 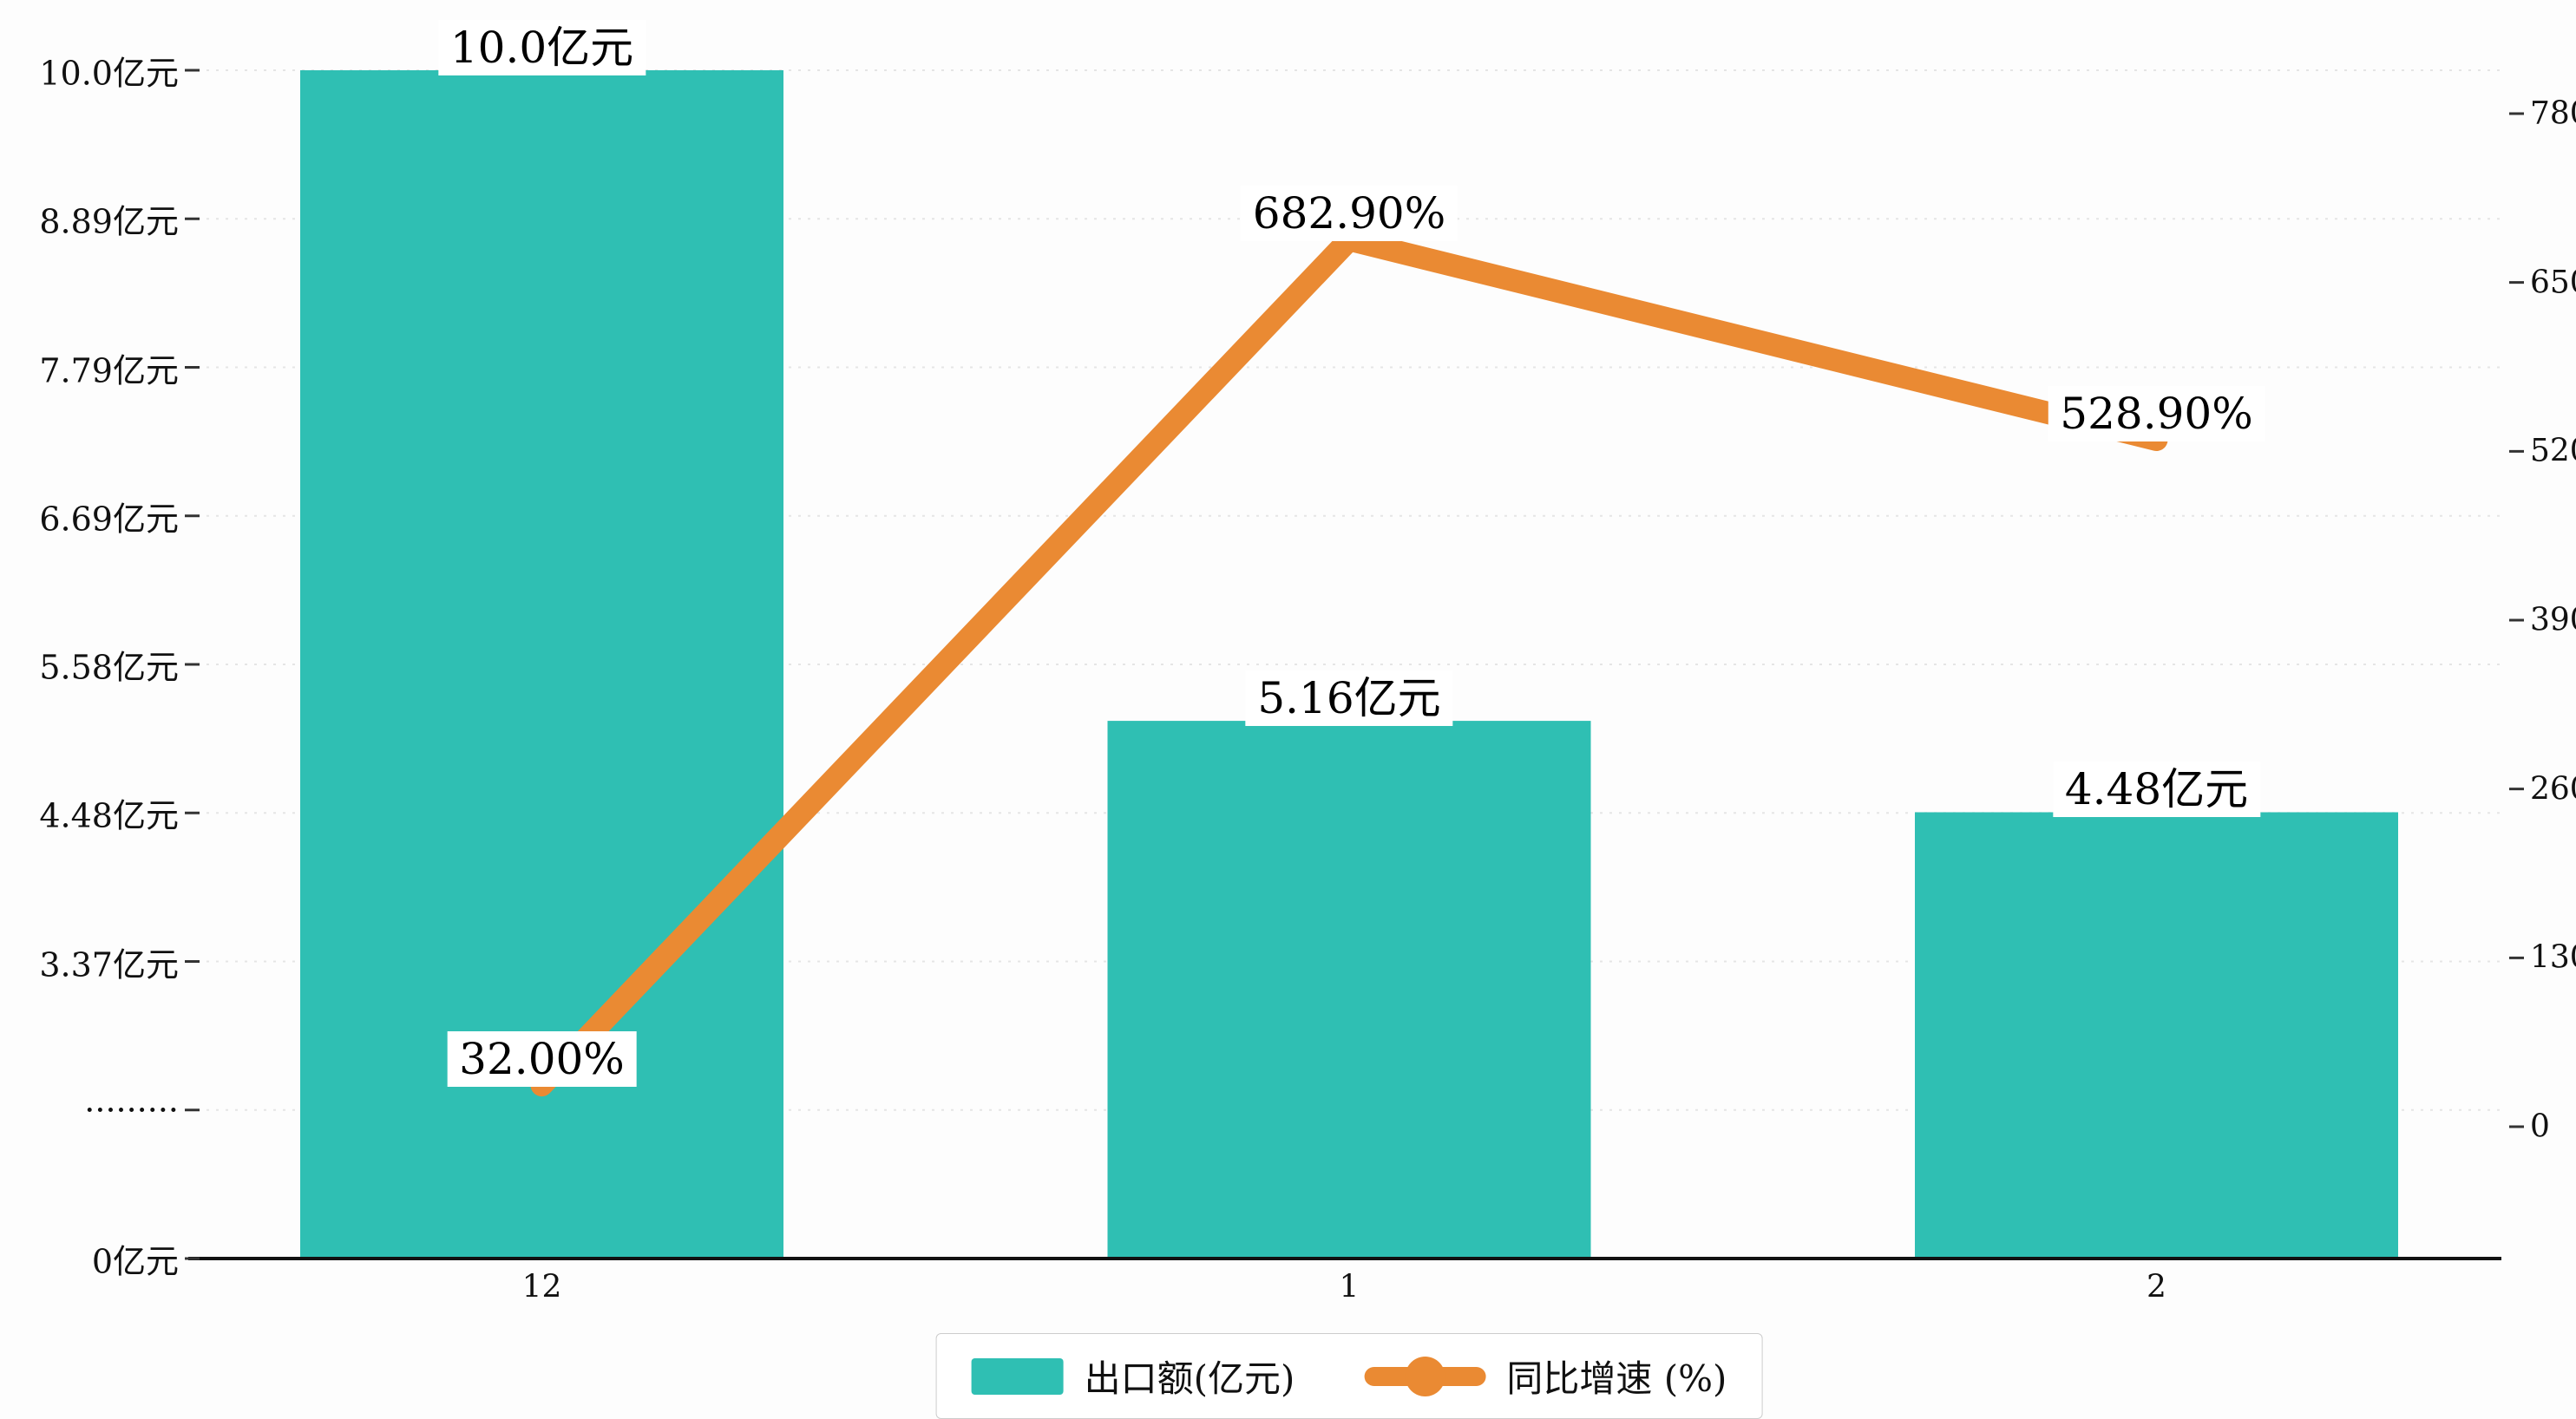 I want to click on right-axis-tick-label: 520, so click(x=2553, y=451).